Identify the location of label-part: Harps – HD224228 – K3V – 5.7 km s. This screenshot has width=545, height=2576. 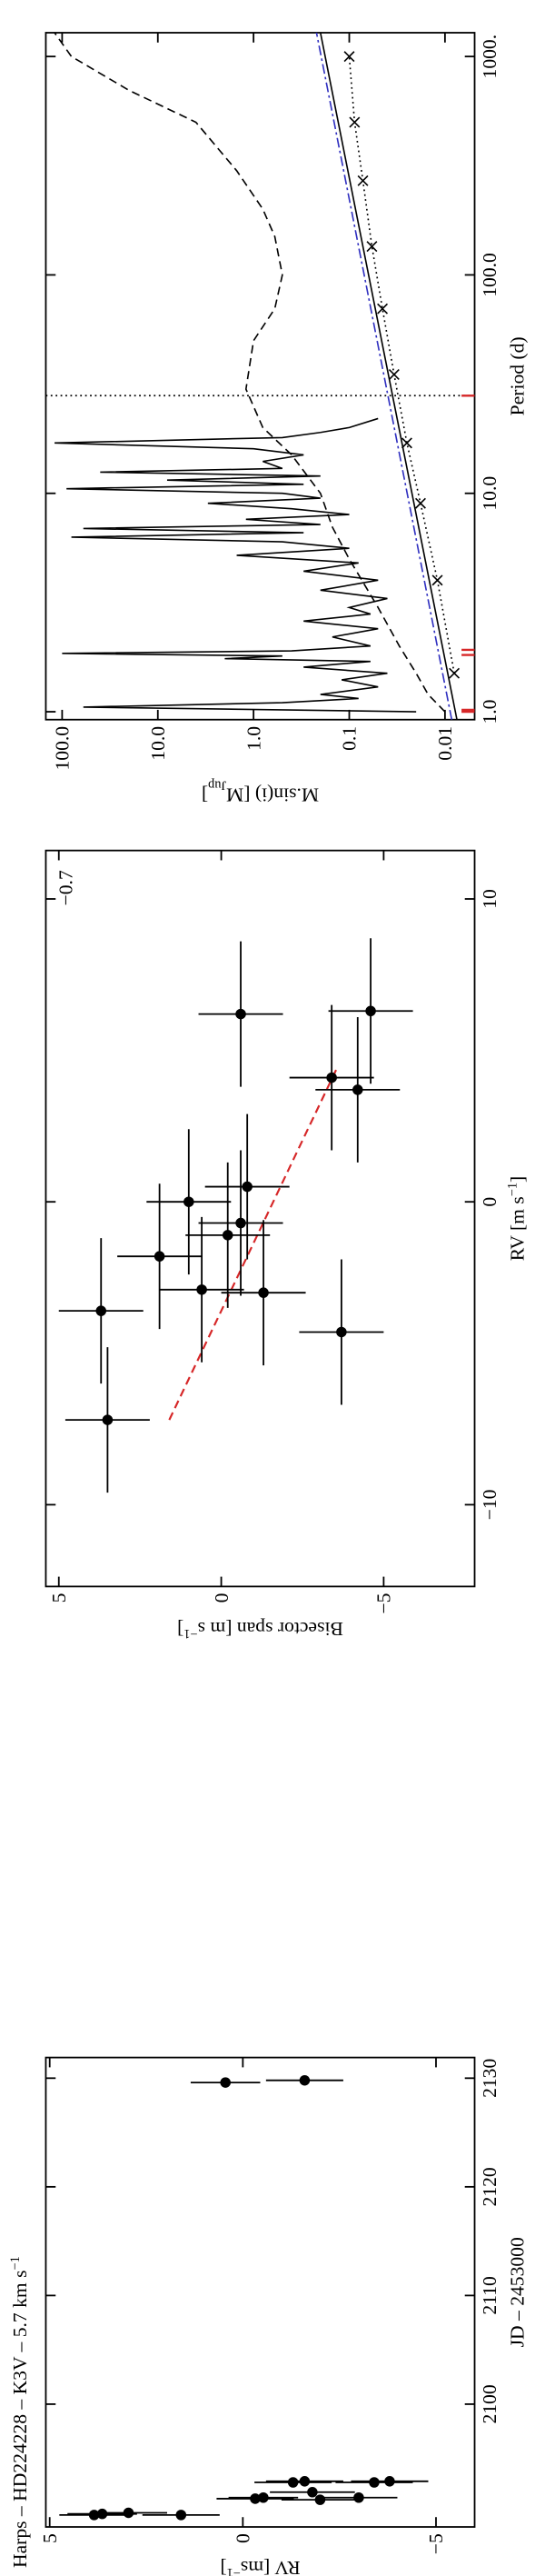
(20, 2419).